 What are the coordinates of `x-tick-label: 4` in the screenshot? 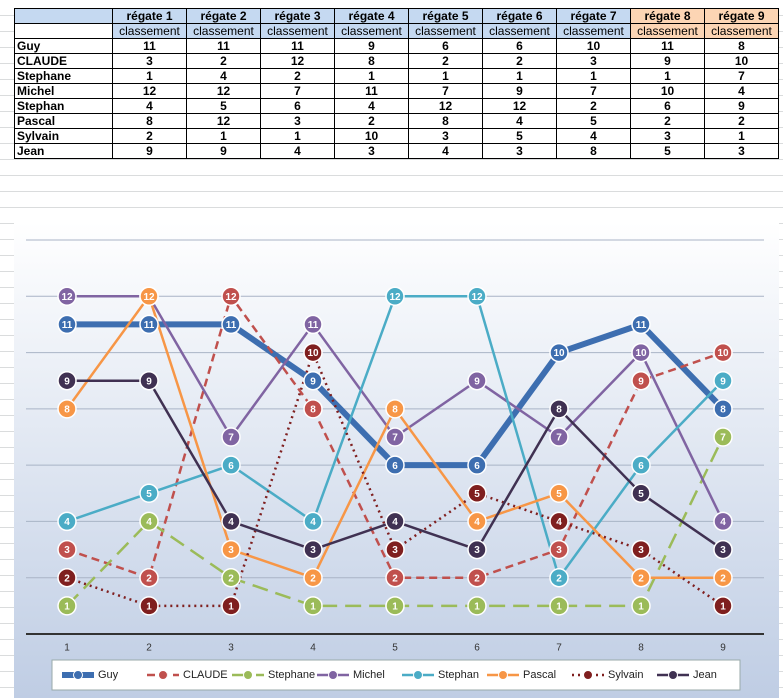 It's located at (313, 648).